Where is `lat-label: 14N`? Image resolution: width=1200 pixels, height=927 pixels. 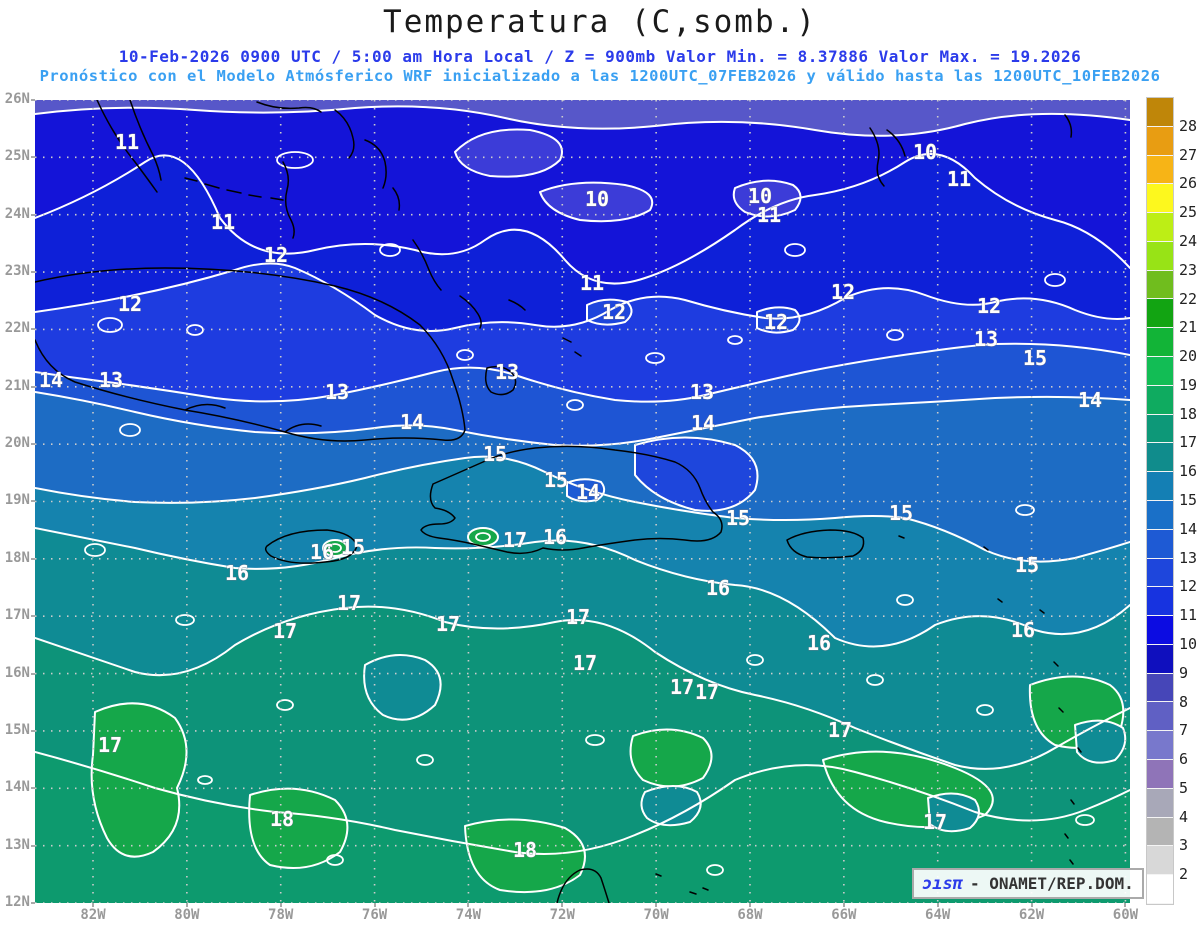
lat-label: 14N is located at coordinates (17, 787).